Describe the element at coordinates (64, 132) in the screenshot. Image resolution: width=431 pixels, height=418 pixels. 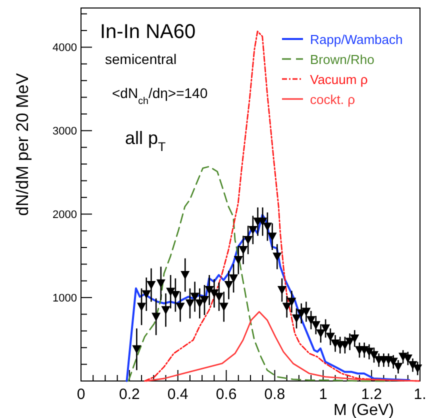
I see `y-tick-label: 3000` at that location.